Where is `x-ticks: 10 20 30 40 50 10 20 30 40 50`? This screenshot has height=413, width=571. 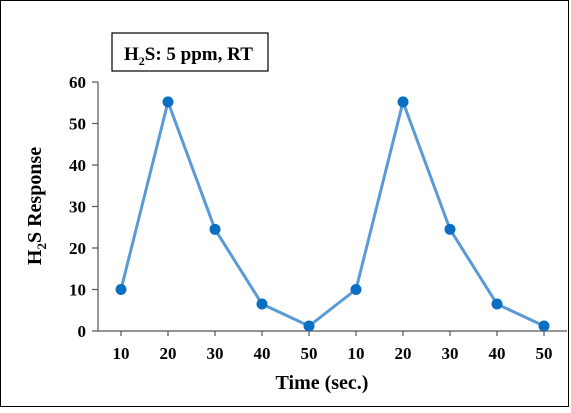
x-ticks: 10 20 30 40 50 10 20 30 40 50 is located at coordinates (333, 347).